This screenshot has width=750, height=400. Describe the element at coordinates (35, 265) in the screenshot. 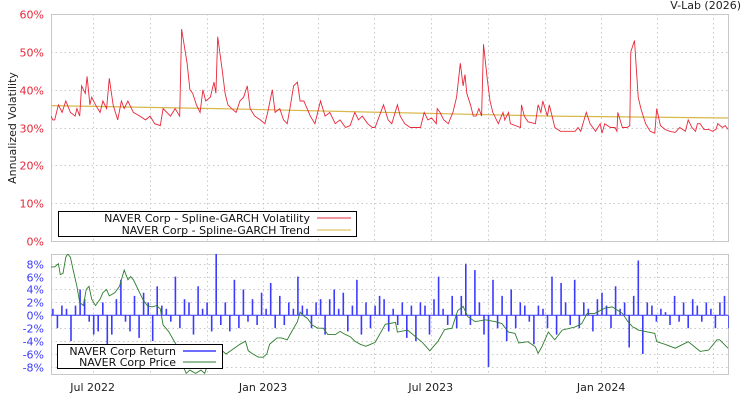

I see `y-tick-label: 8%` at that location.